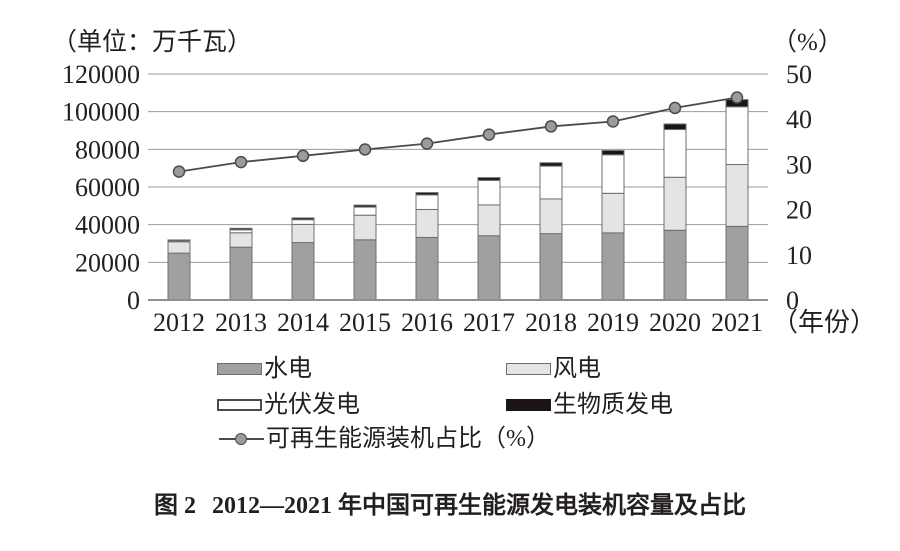 The image size is (900, 551). What do you see at coordinates (133, 300) in the screenshot?
I see `left-axis-tick-label: 0` at bounding box center [133, 300].